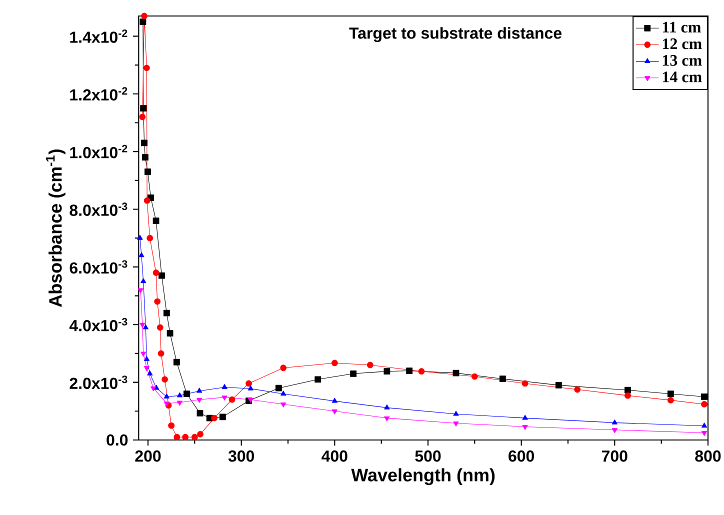  I want to click on y-tick-label: 1.0x10$^{-2}$, so click(99, 151).